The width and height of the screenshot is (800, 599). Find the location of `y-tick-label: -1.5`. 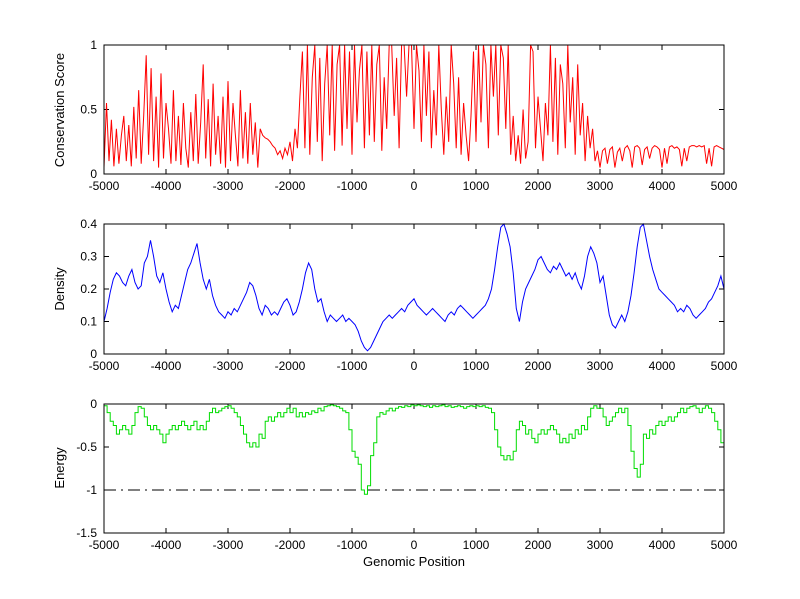

y-tick-label: -1.5 is located at coordinates (86, 533).